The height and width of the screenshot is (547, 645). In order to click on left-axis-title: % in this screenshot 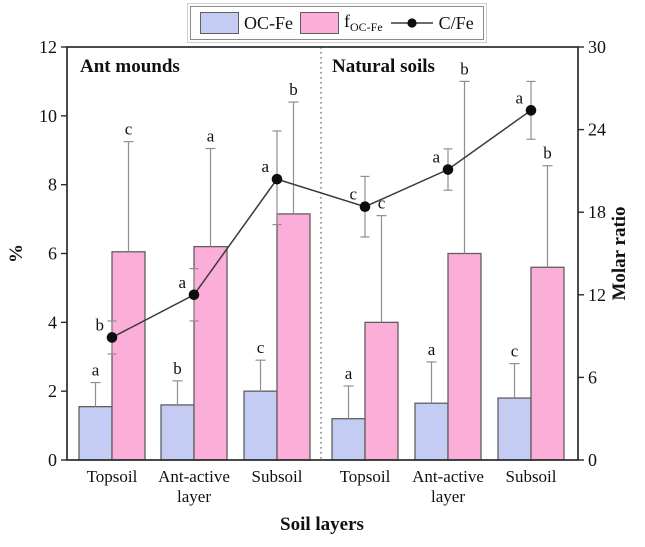, I will do `click(16, 253)`.